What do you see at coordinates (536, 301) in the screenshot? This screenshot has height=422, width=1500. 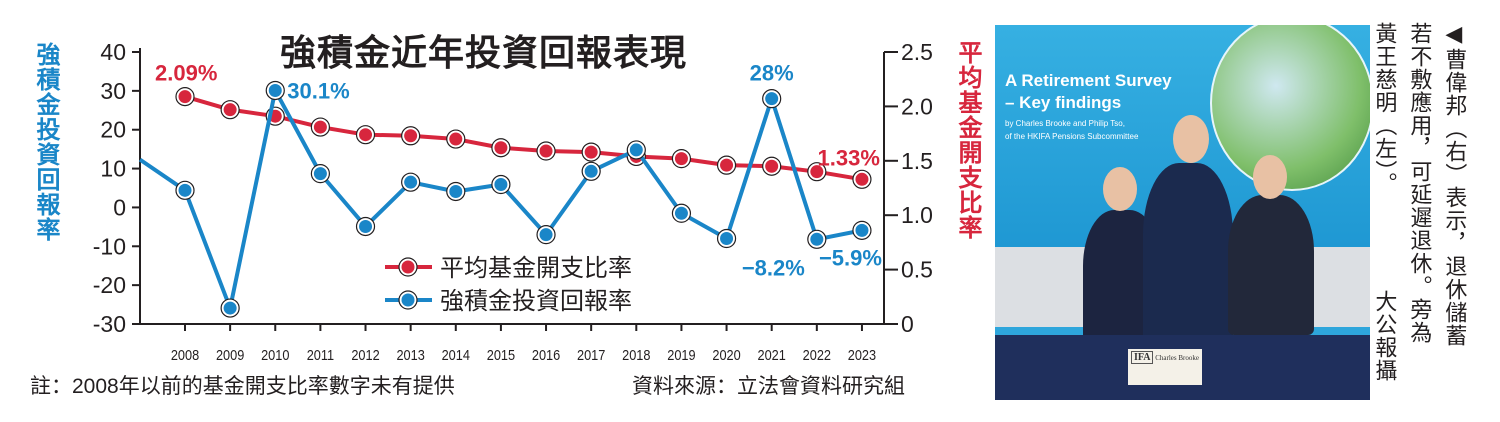 I see `legend-label: 強積金投資回報率` at bounding box center [536, 301].